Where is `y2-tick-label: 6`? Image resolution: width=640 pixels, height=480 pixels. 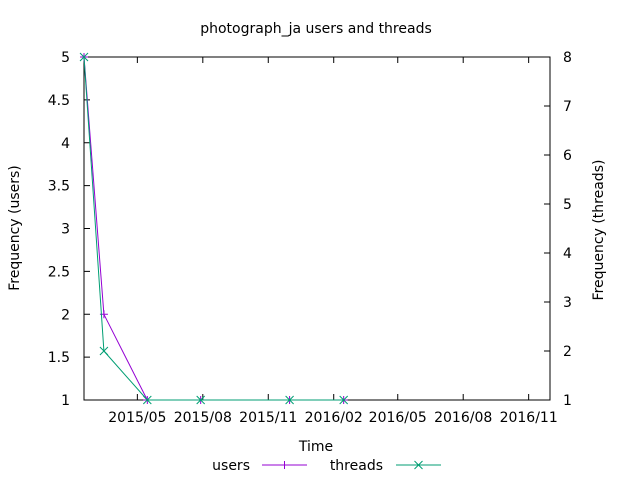 y2-tick-label: 6 is located at coordinates (567, 156).